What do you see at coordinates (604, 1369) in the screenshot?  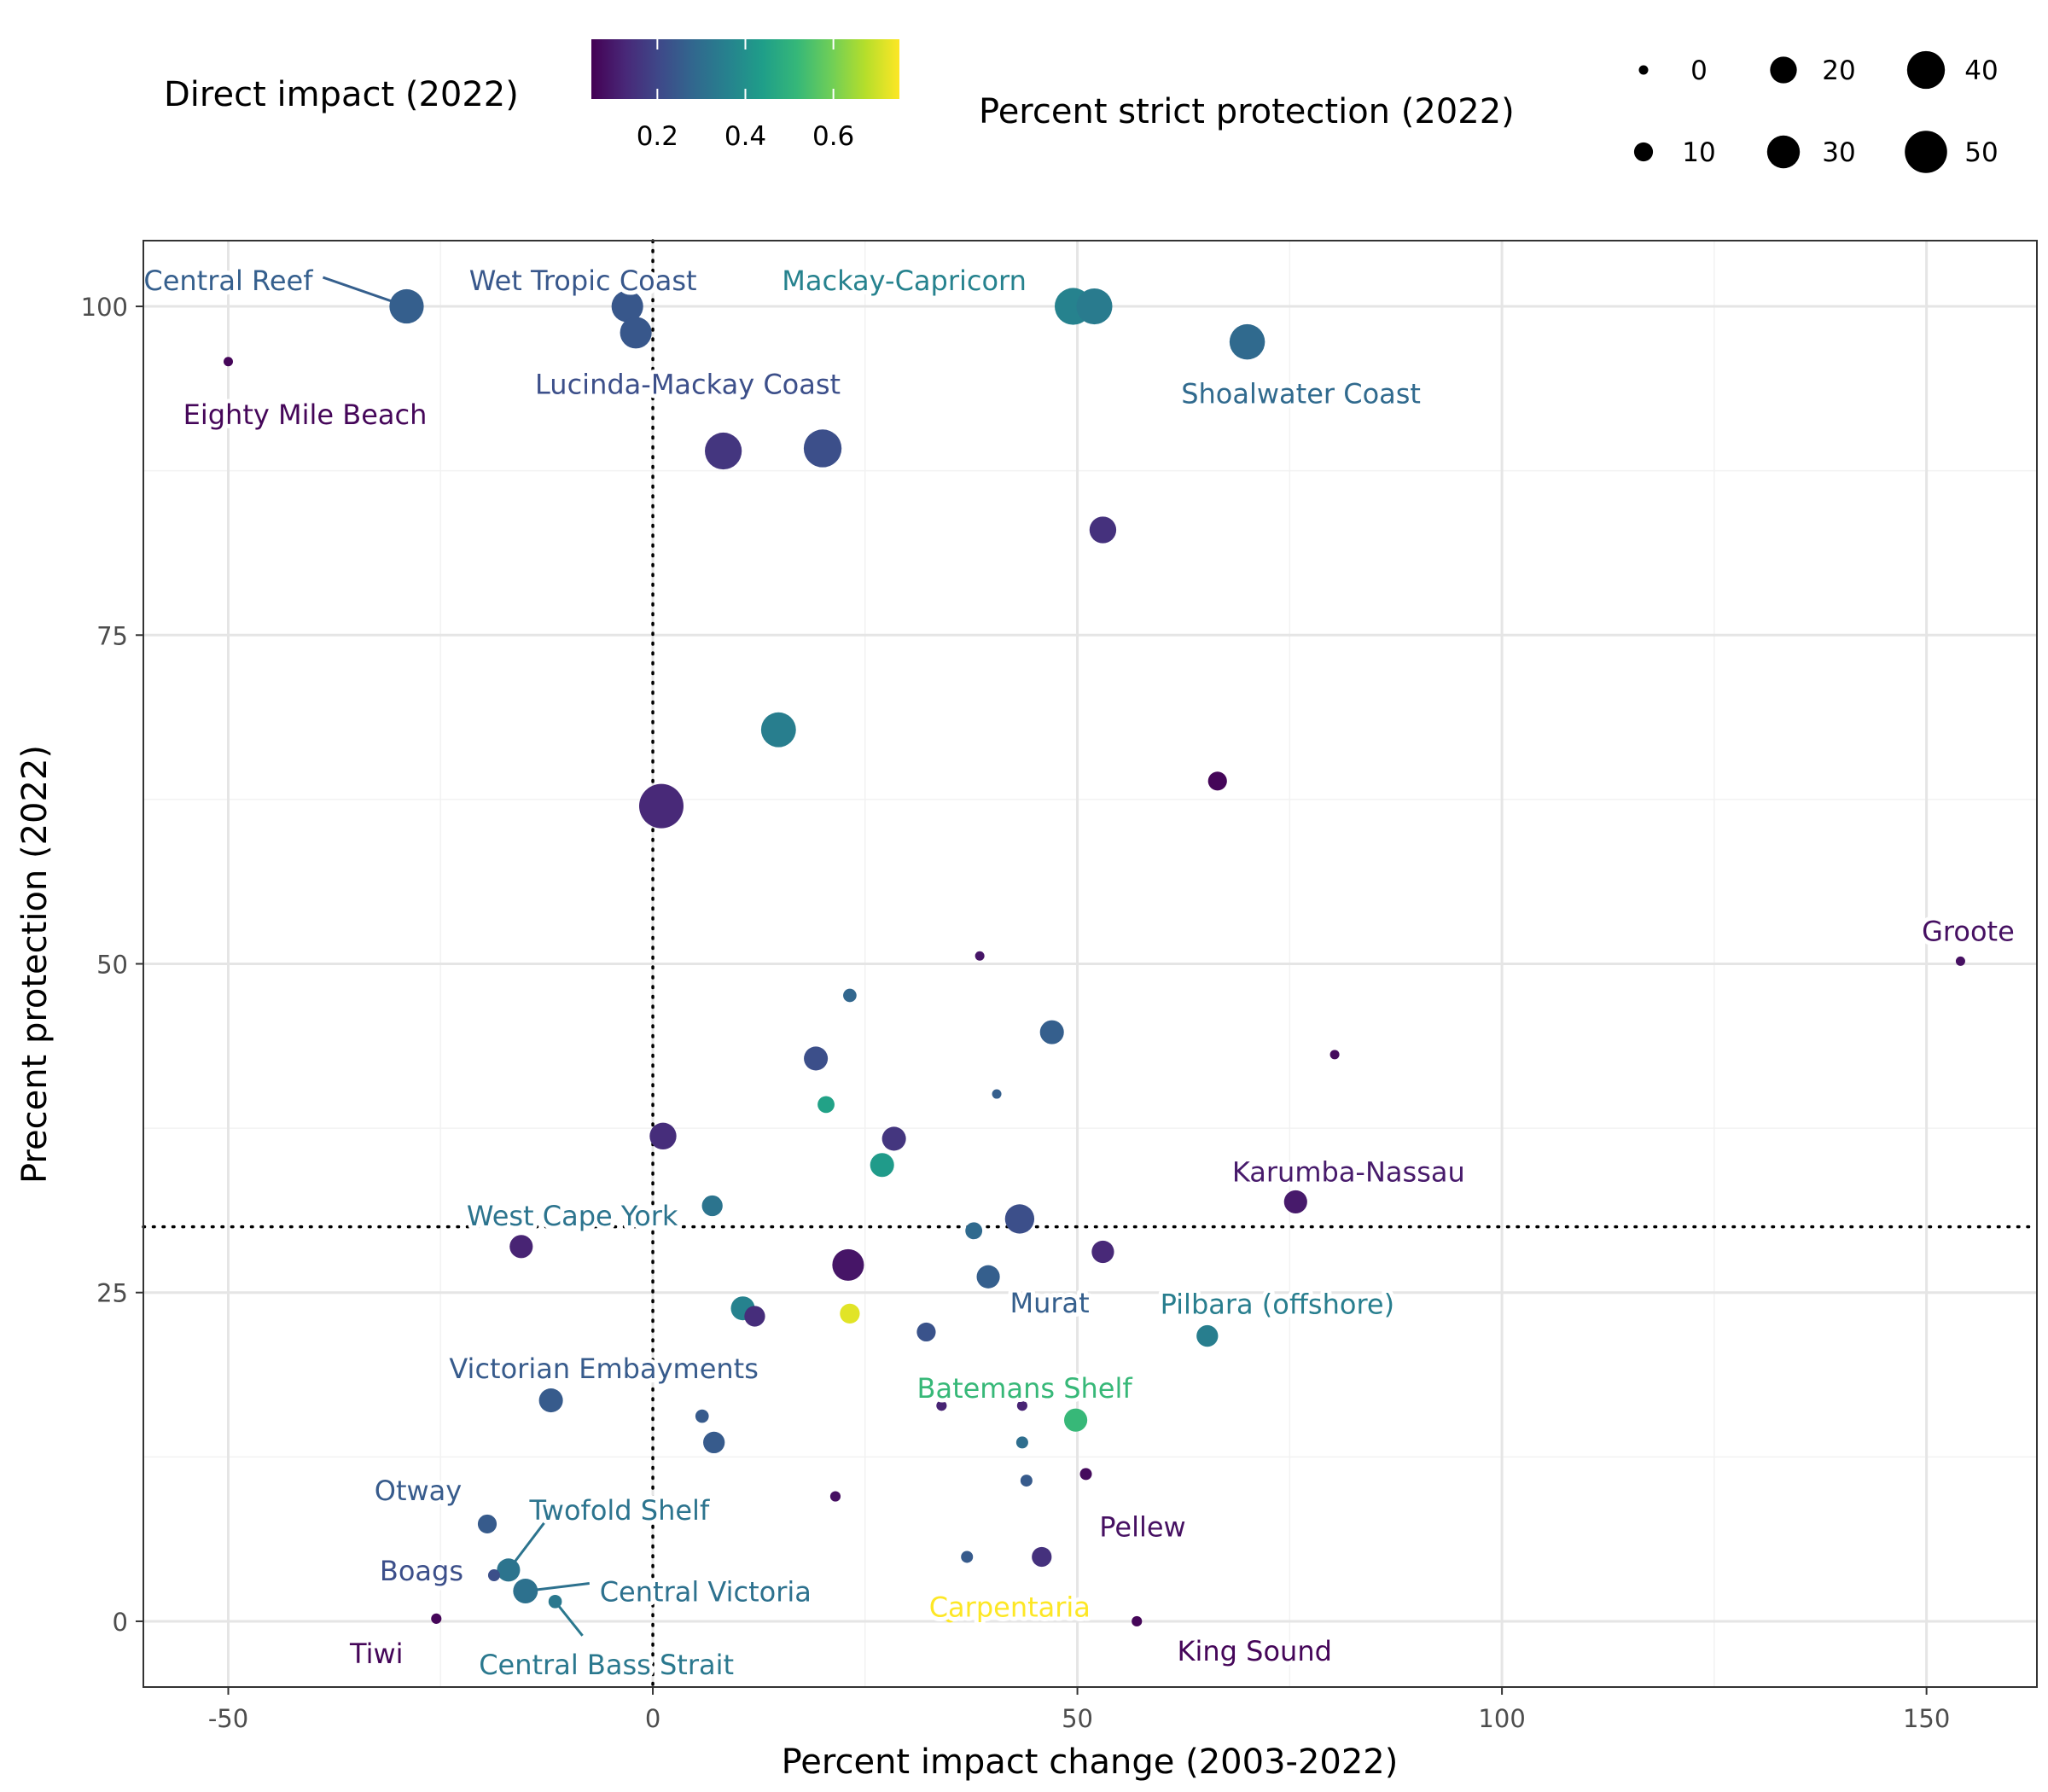 I see `point-label: Victorian Embayments` at bounding box center [604, 1369].